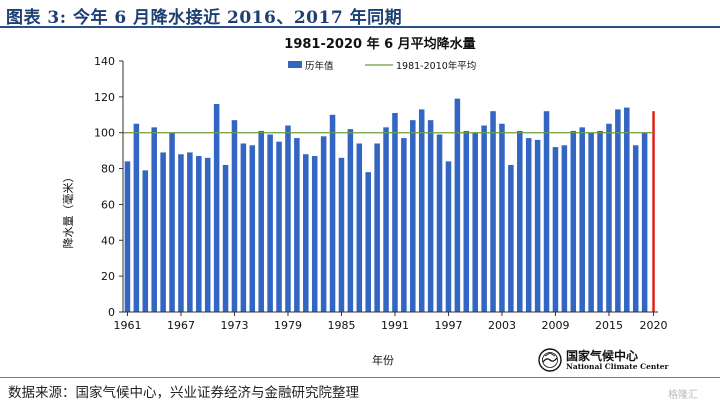 The image size is (720, 404). I want to click on bar-2002, so click(493, 211).